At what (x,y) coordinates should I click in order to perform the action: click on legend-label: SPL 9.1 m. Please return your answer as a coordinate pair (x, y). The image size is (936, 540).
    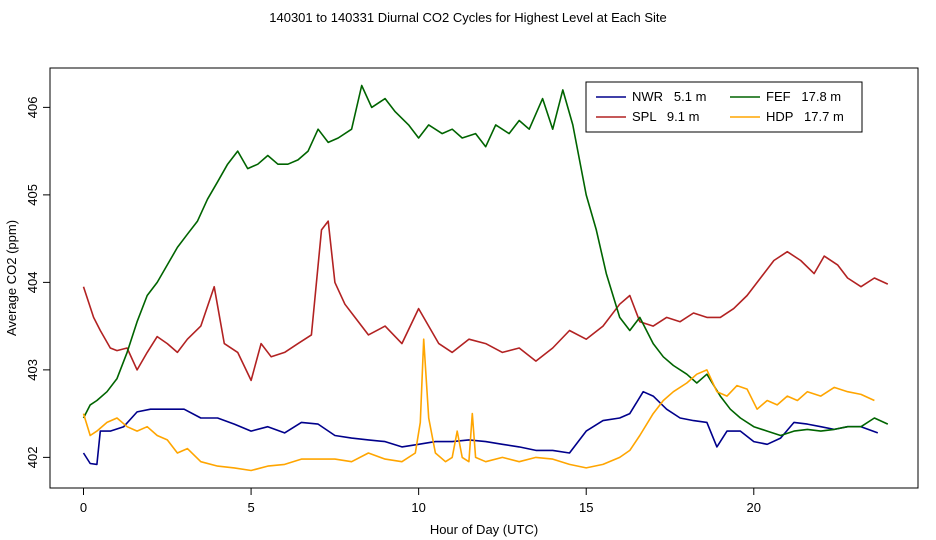
    Looking at the image, I should click on (665, 116).